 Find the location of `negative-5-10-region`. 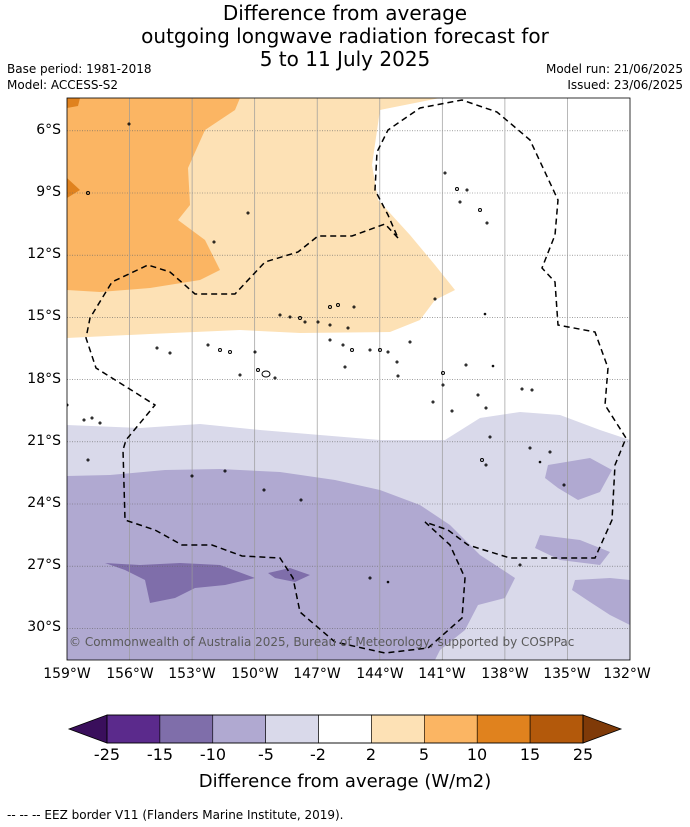

negative-5-10-region is located at coordinates (291, 564).